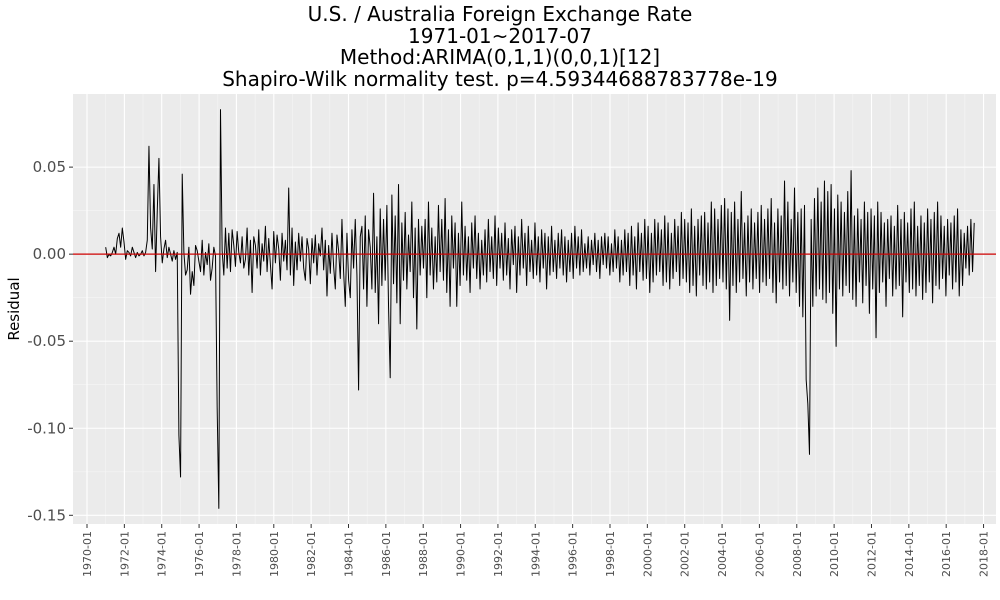  What do you see at coordinates (573, 554) in the screenshot?
I see `x-tick-label: 1996-01` at bounding box center [573, 554].